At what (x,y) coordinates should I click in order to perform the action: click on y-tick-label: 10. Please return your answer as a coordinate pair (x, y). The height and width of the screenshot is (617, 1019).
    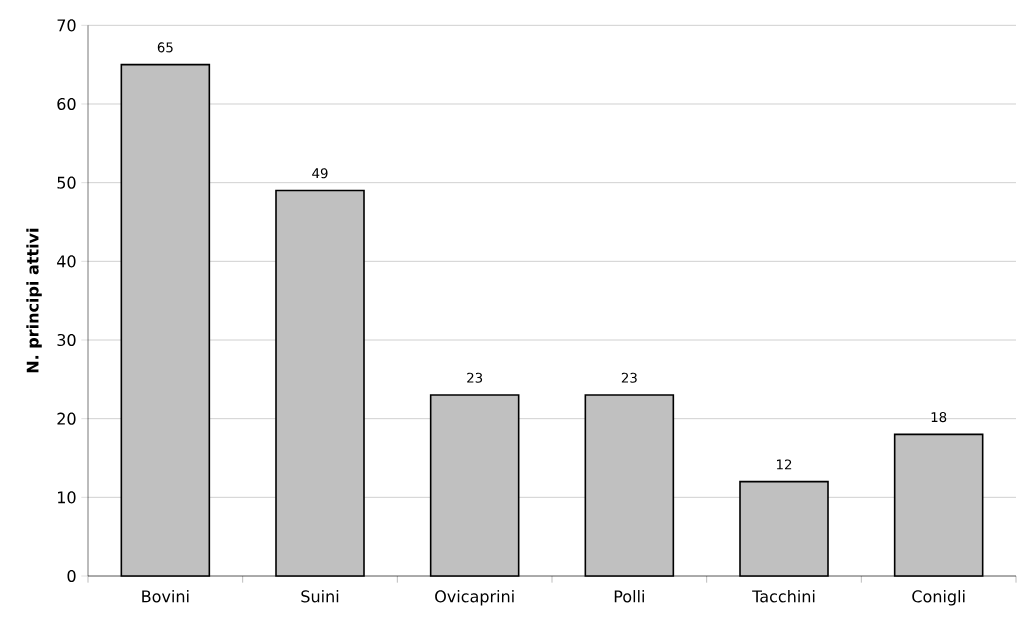
    Looking at the image, I should click on (67, 497).